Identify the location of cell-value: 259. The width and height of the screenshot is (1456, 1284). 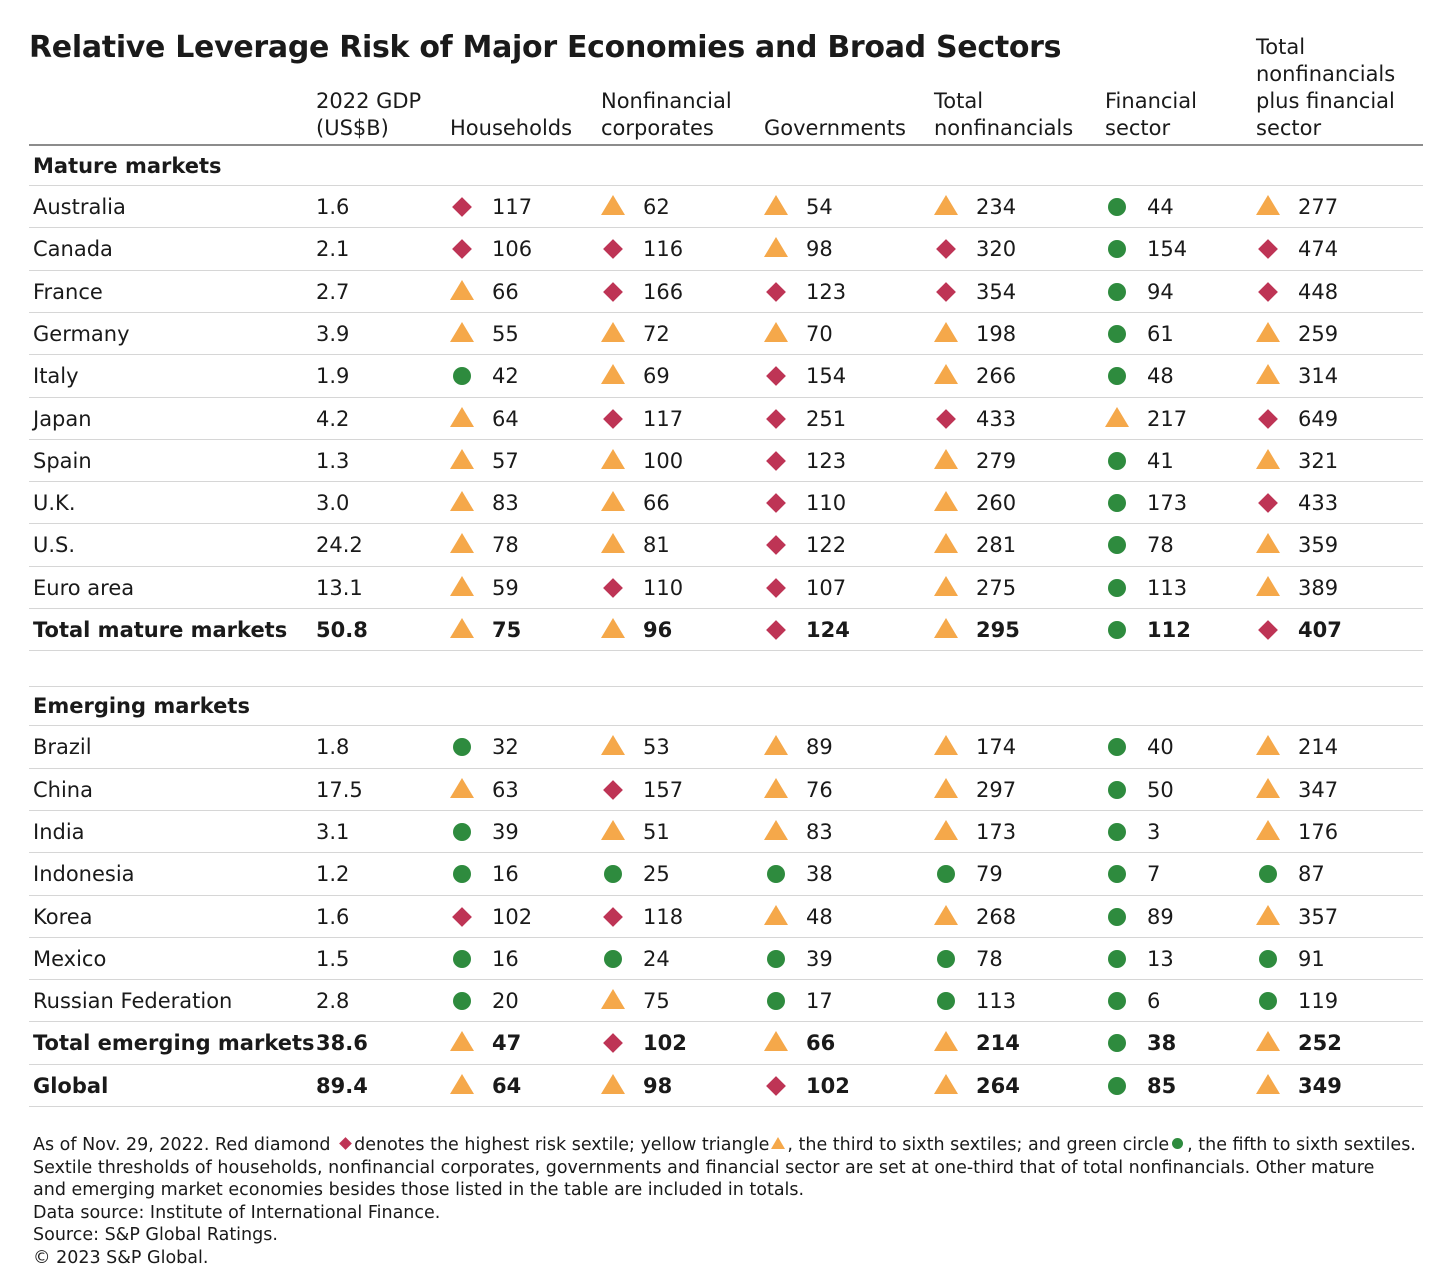
(1318, 333).